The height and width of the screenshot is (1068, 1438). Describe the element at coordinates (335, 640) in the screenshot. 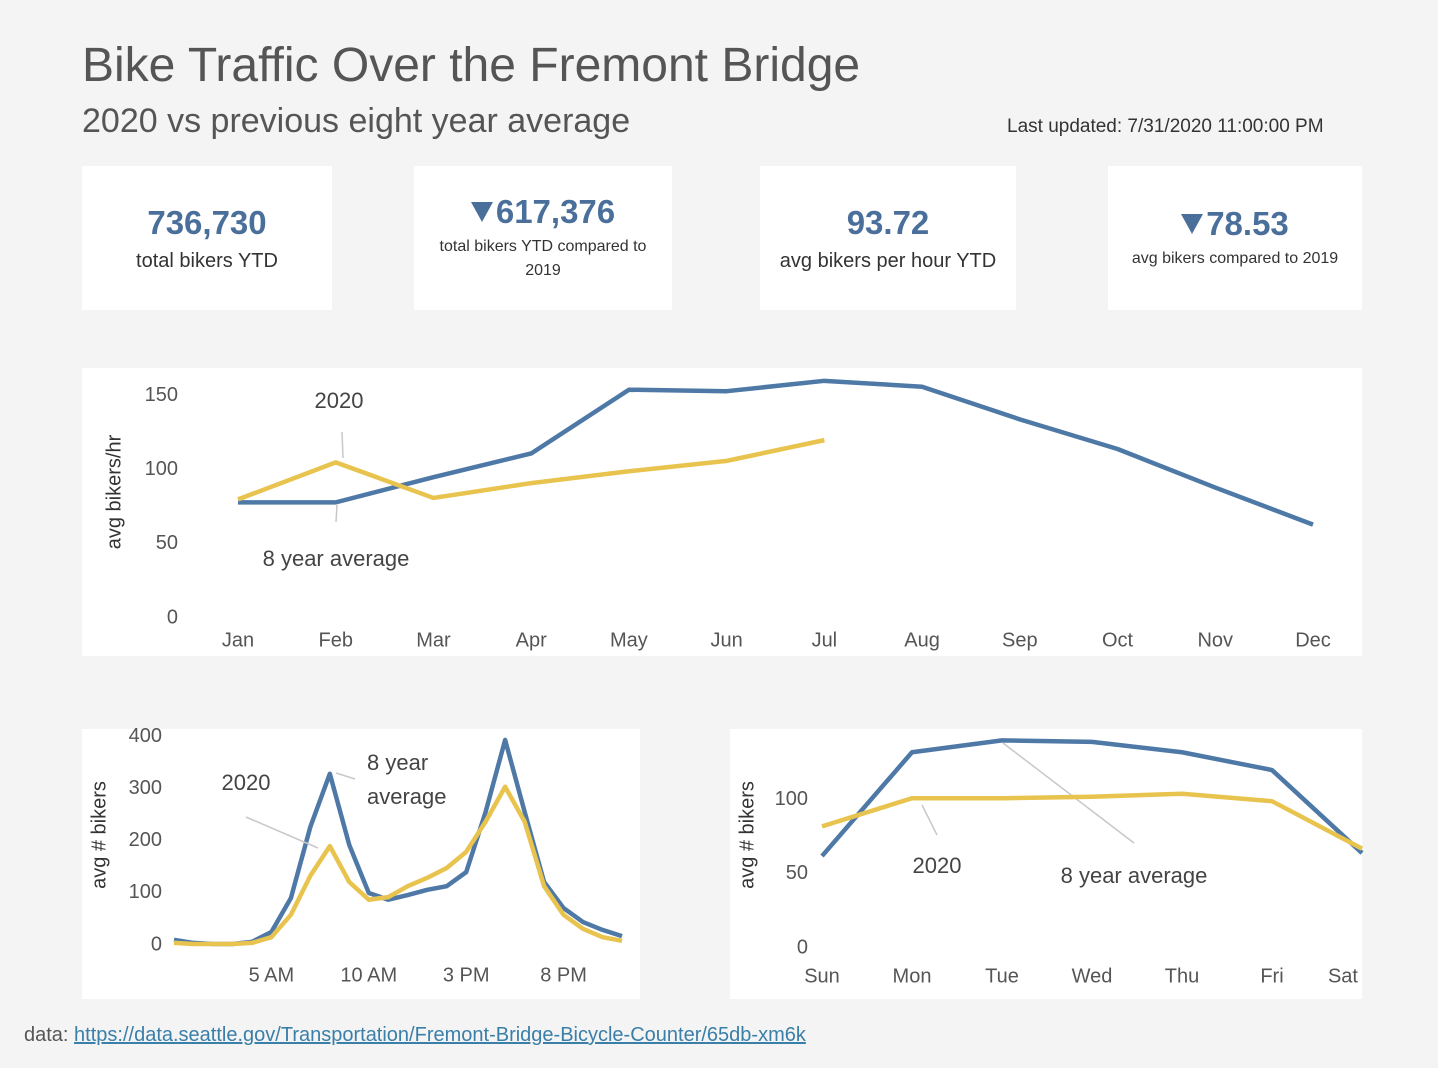

I see `x-tick-label: Feb` at that location.